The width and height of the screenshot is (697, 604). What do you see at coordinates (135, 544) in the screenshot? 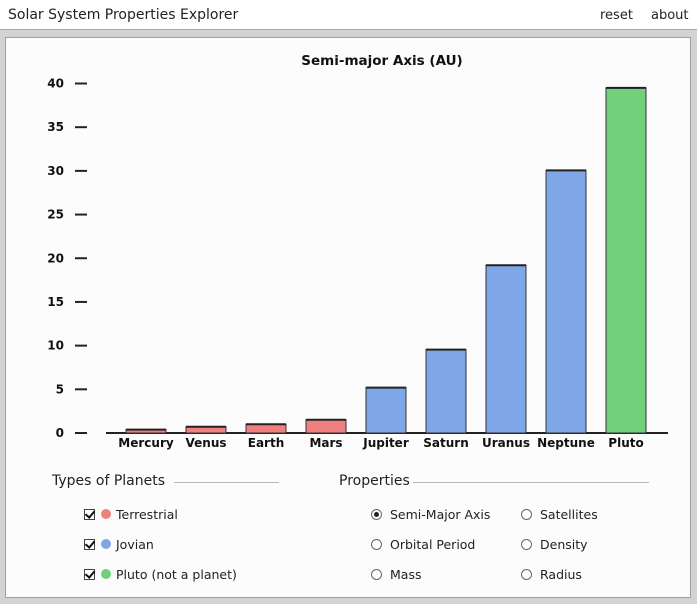
I see `jovian-label: Jovian` at bounding box center [135, 544].